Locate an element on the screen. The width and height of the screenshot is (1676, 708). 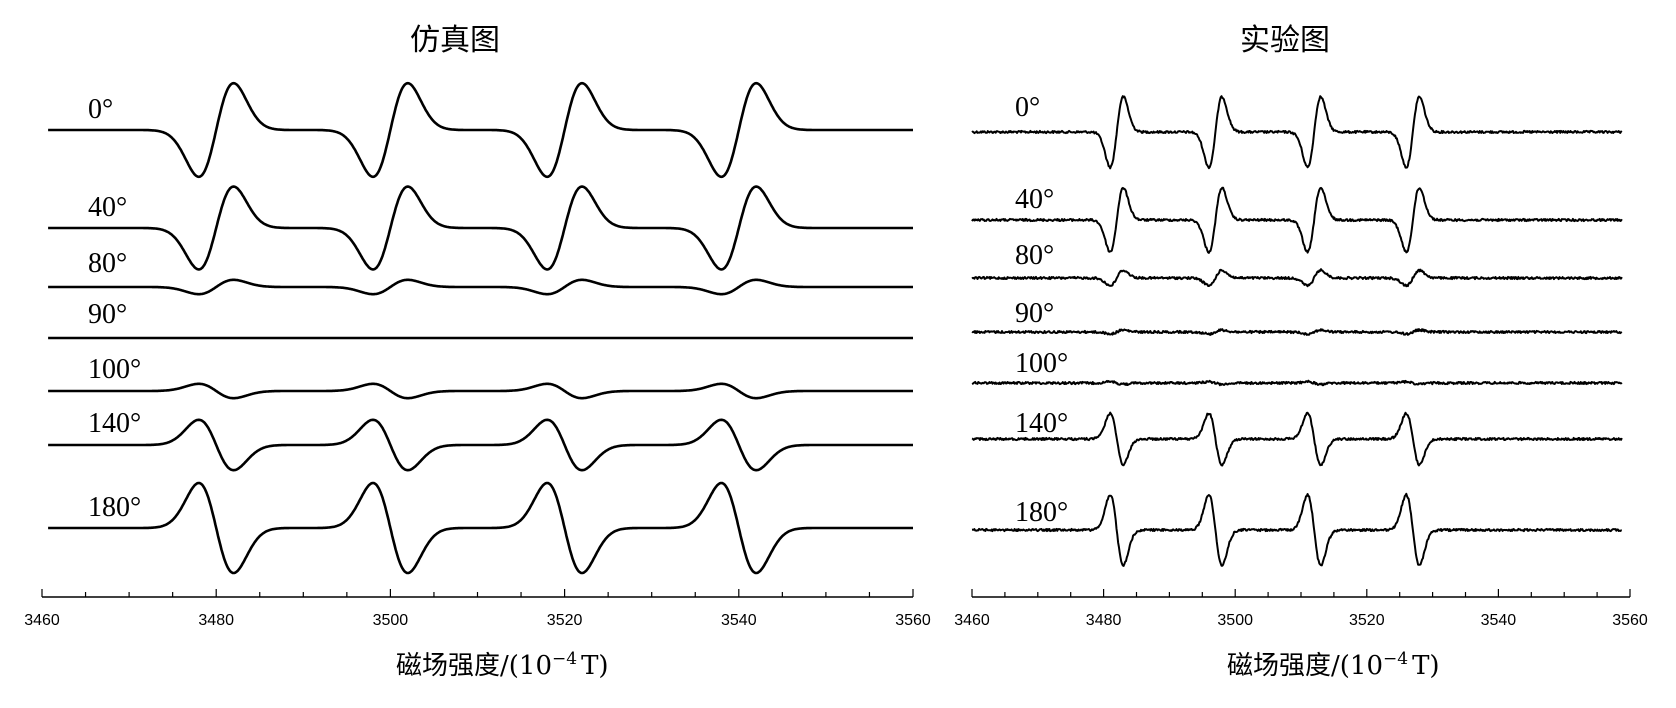
panel-title: 实验图 is located at coordinates (1285, 40).